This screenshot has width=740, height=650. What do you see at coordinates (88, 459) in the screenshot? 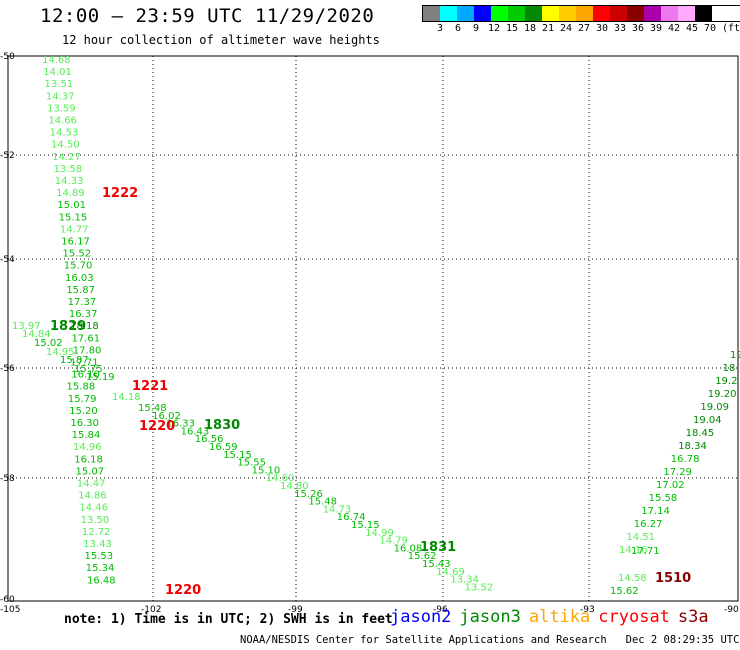
I see `swh-value: 16.18` at bounding box center [88, 459].